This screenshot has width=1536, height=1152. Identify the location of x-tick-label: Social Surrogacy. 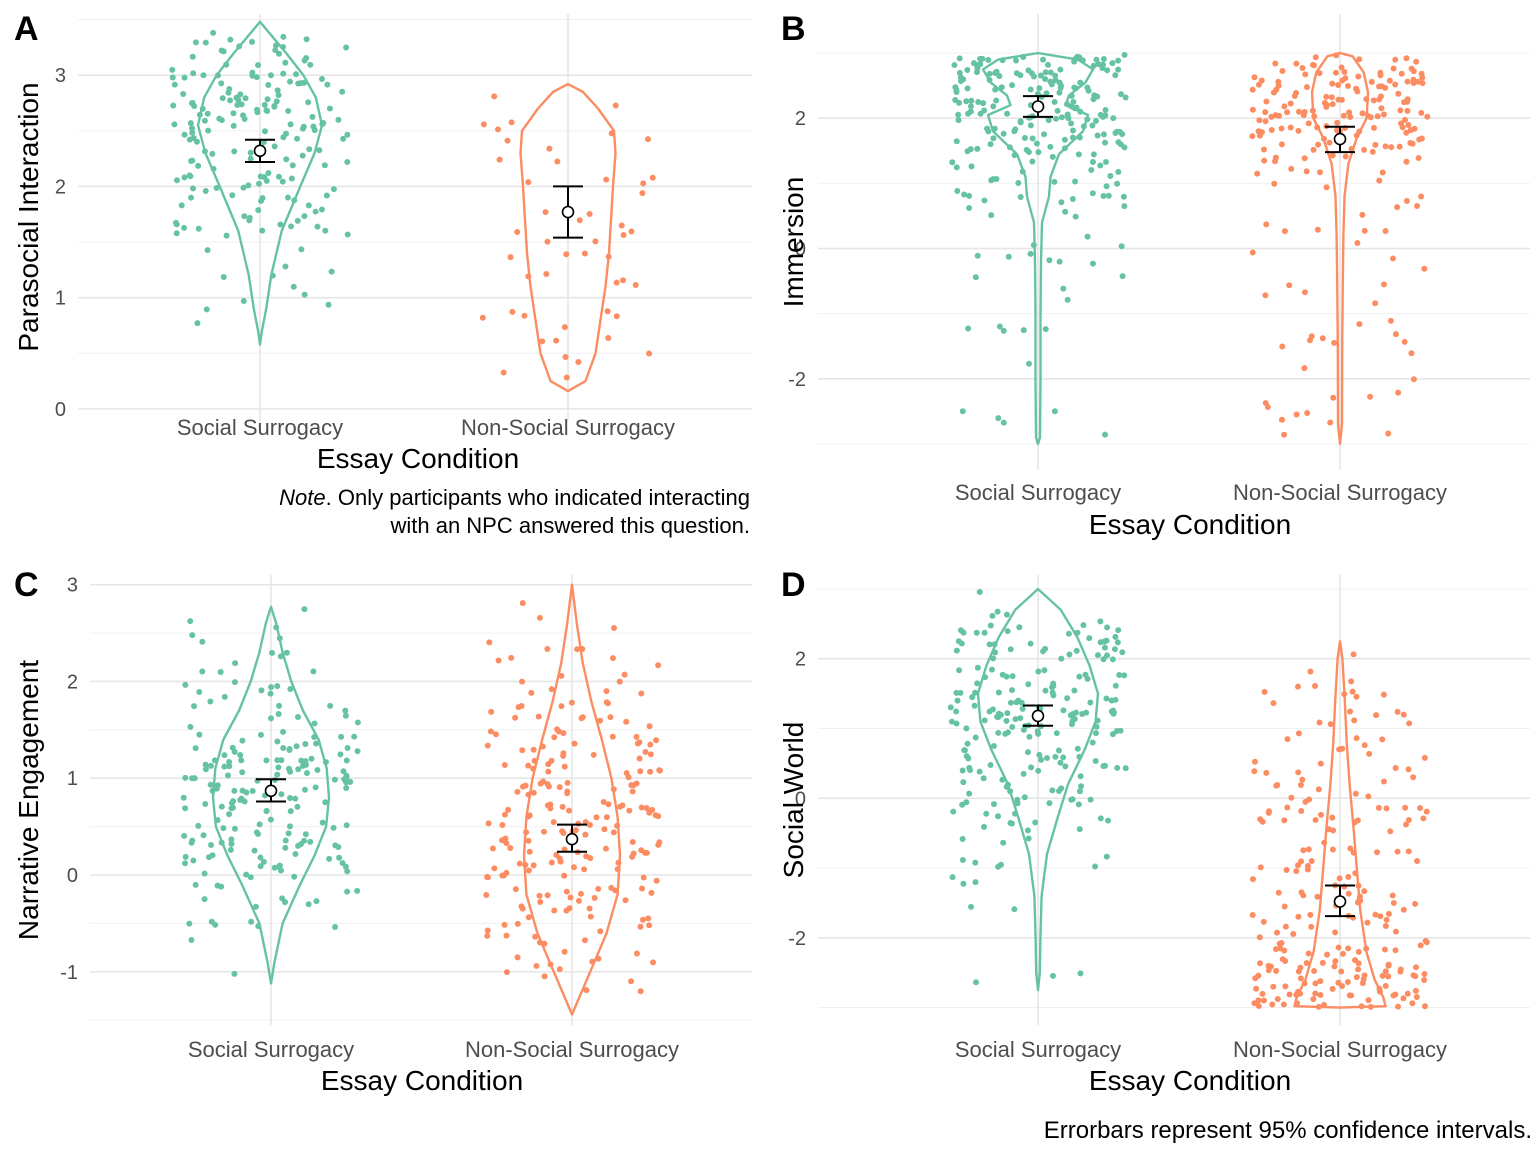
(271, 1049).